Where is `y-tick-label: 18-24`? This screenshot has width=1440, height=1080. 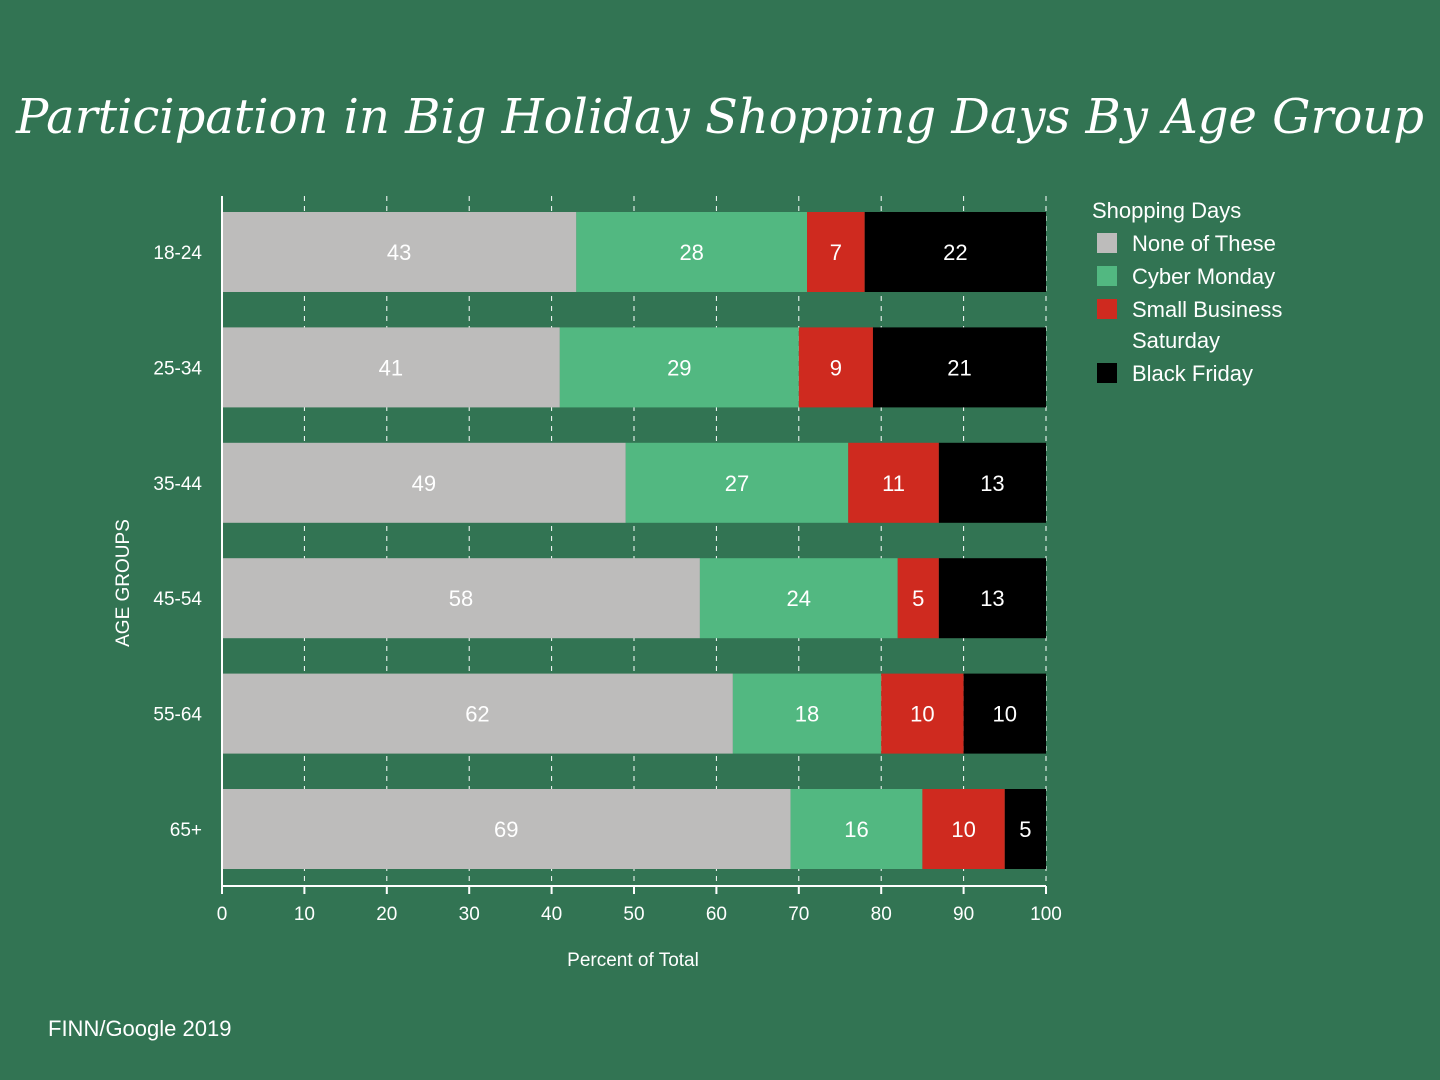 y-tick-label: 18-24 is located at coordinates (177, 253).